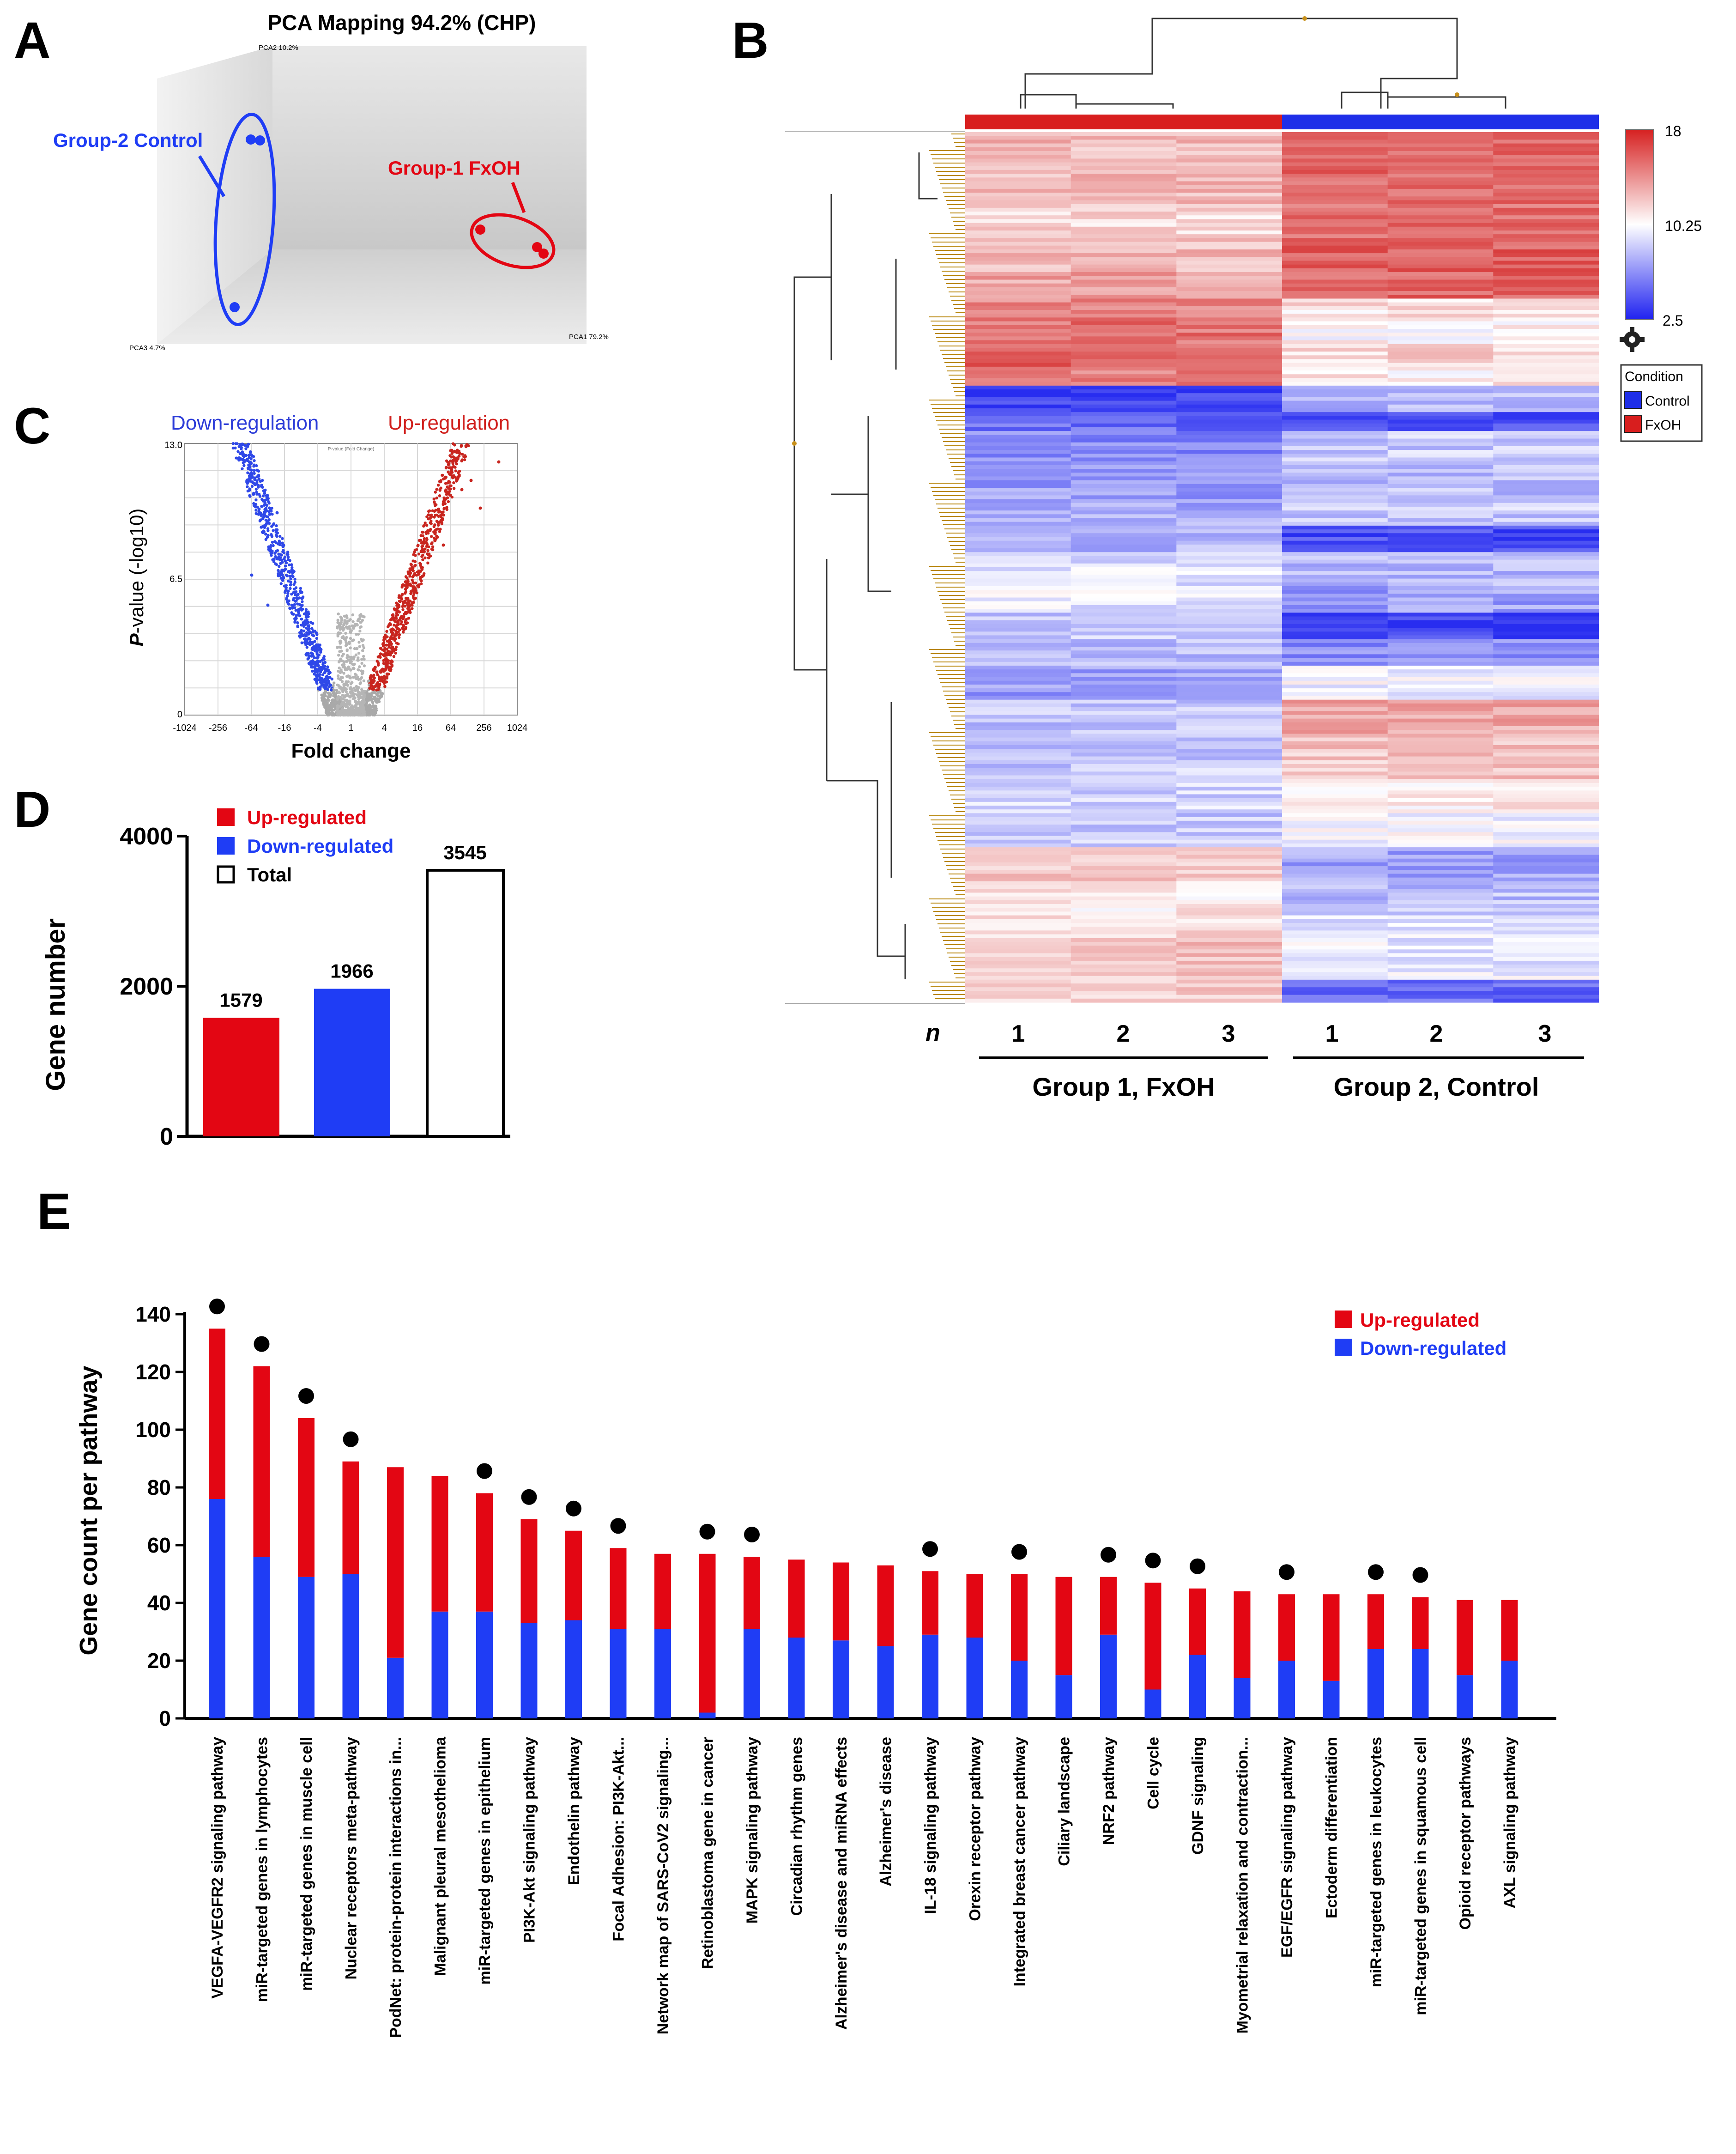 The image size is (1736, 2154). Describe the element at coordinates (159, 1603) in the screenshot. I see `e-ytick-label: 40` at that location.